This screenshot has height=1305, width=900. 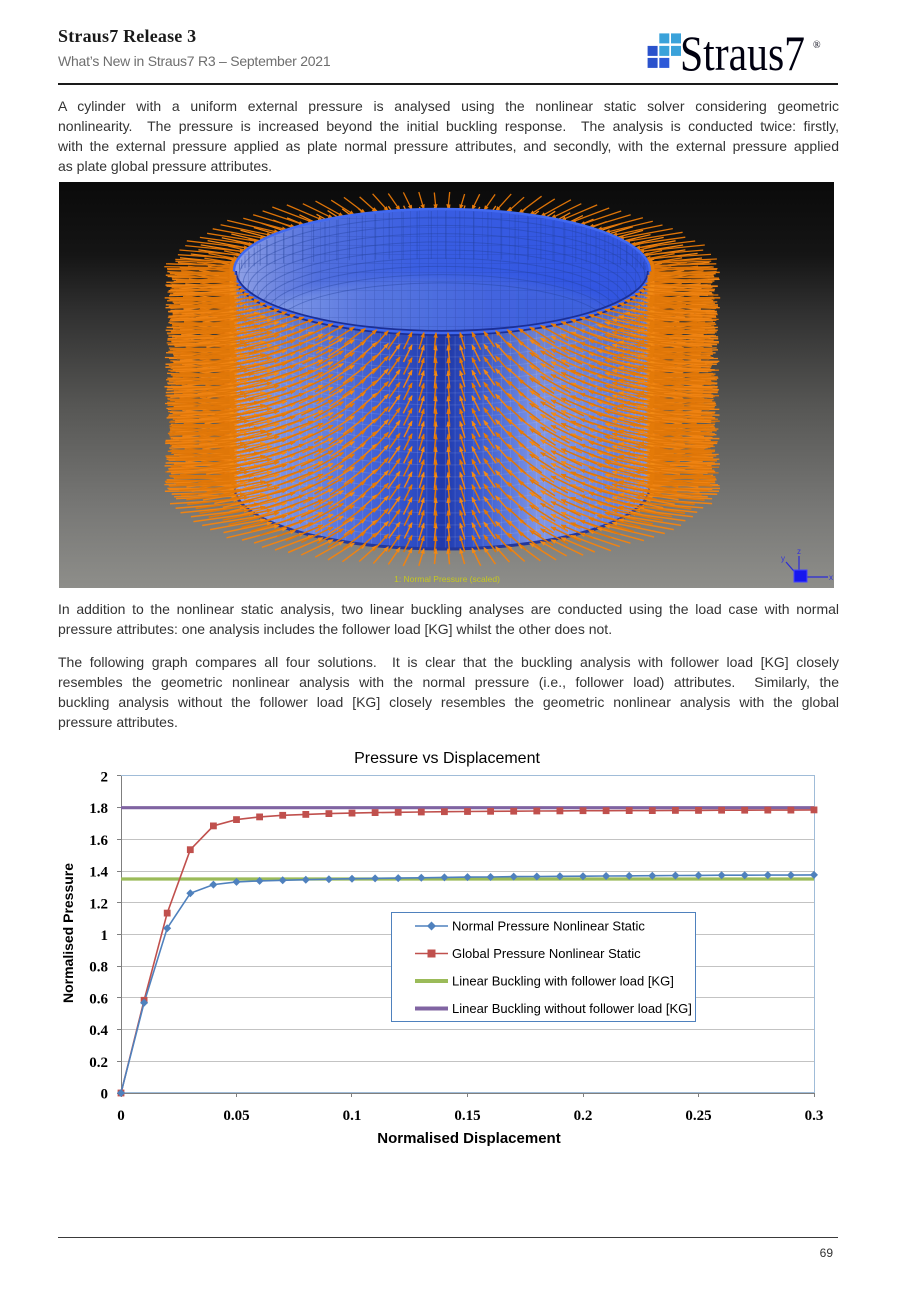 I want to click on svg-text: Pressure vs Displacement, so click(x=447, y=758).